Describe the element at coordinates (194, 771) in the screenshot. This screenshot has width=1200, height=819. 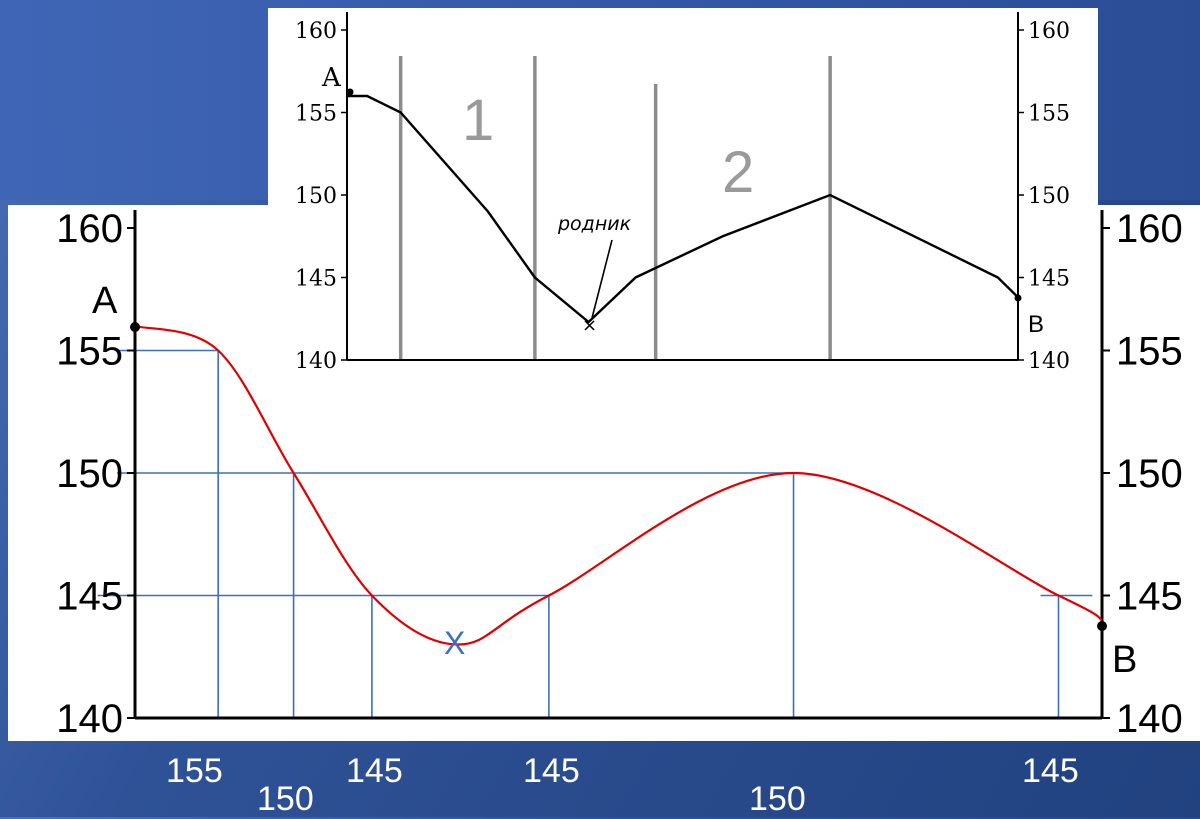
I see `bottom-label-1: 155` at that location.